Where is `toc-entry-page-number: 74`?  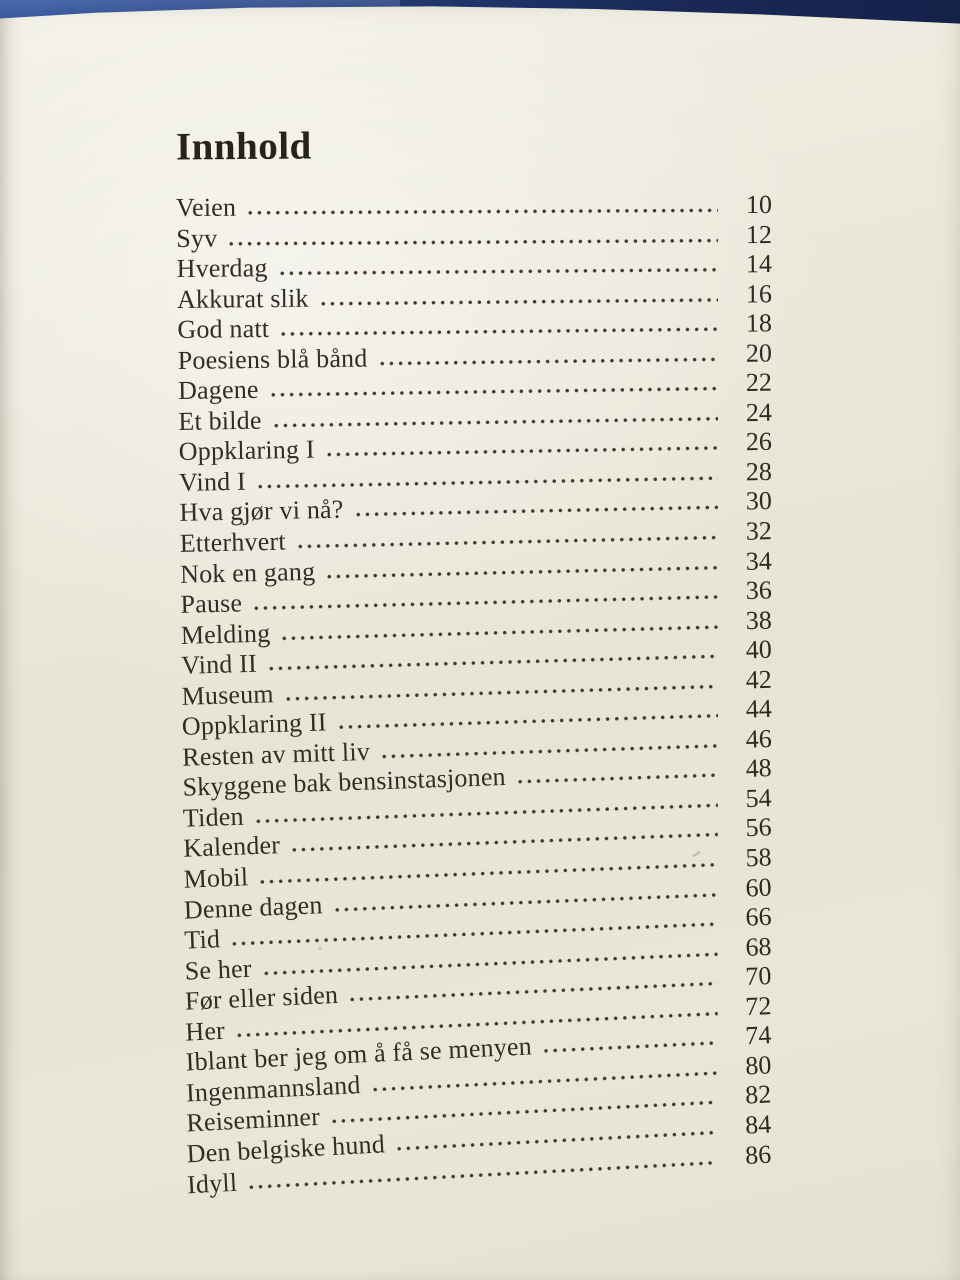 toc-entry-page-number: 74 is located at coordinates (758, 1035).